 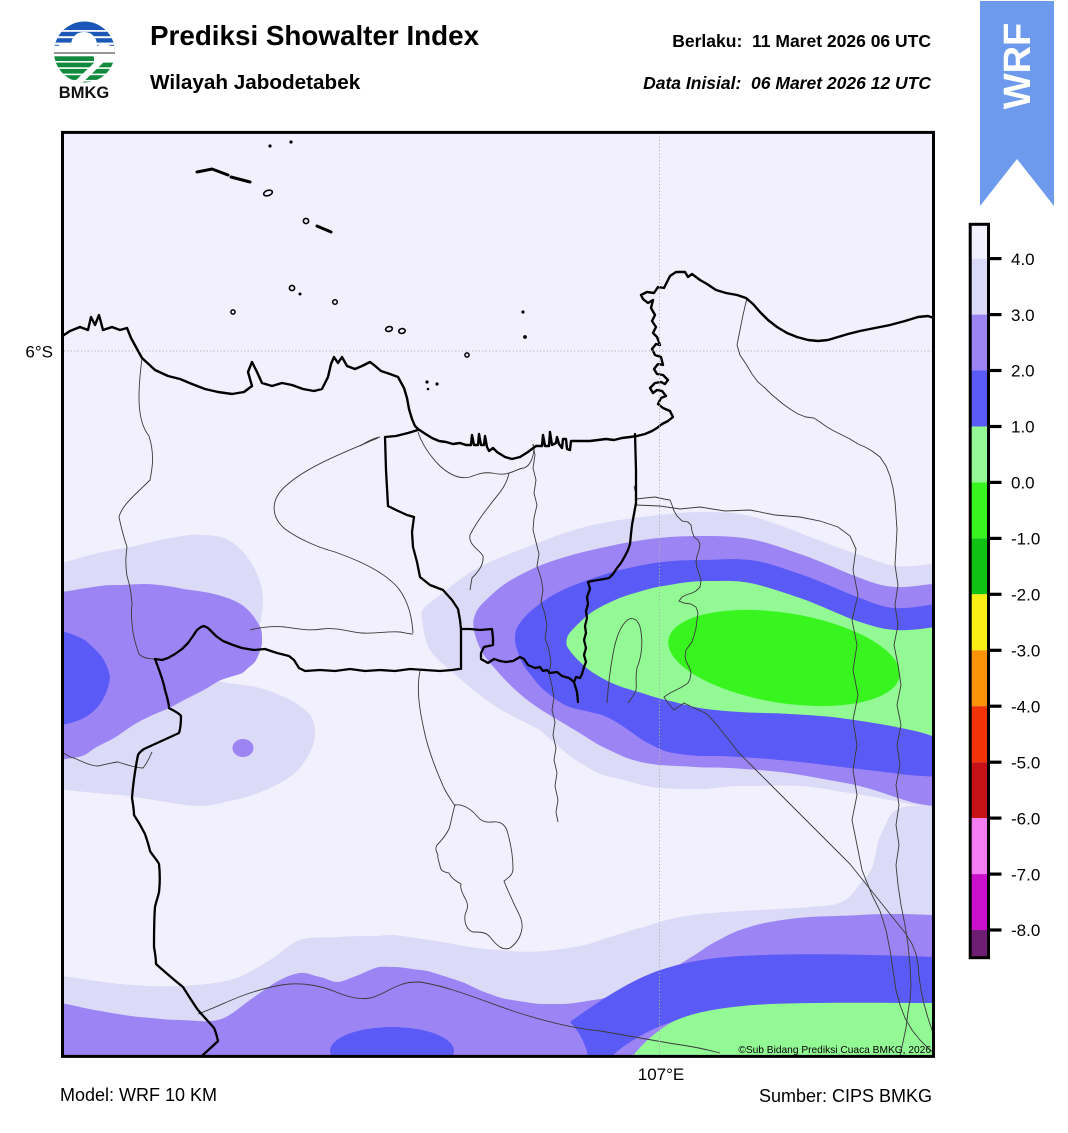 What do you see at coordinates (255, 82) in the screenshot?
I see `svg-text: Wilayah Jabodetabek` at bounding box center [255, 82].